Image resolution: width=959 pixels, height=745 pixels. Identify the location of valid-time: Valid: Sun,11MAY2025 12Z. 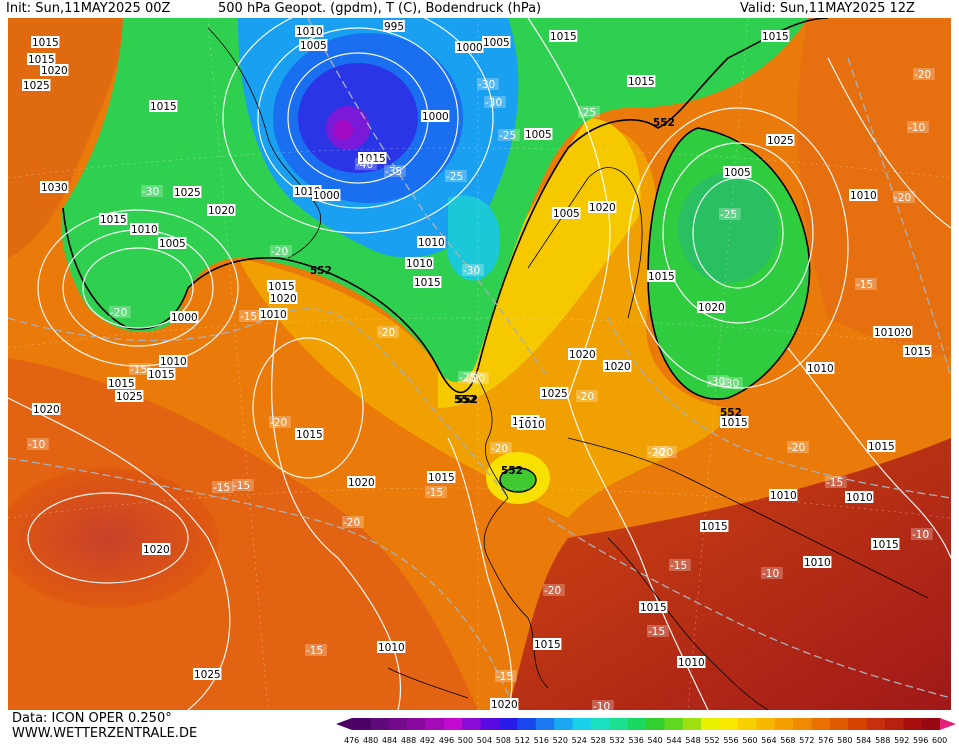
(827, 8).